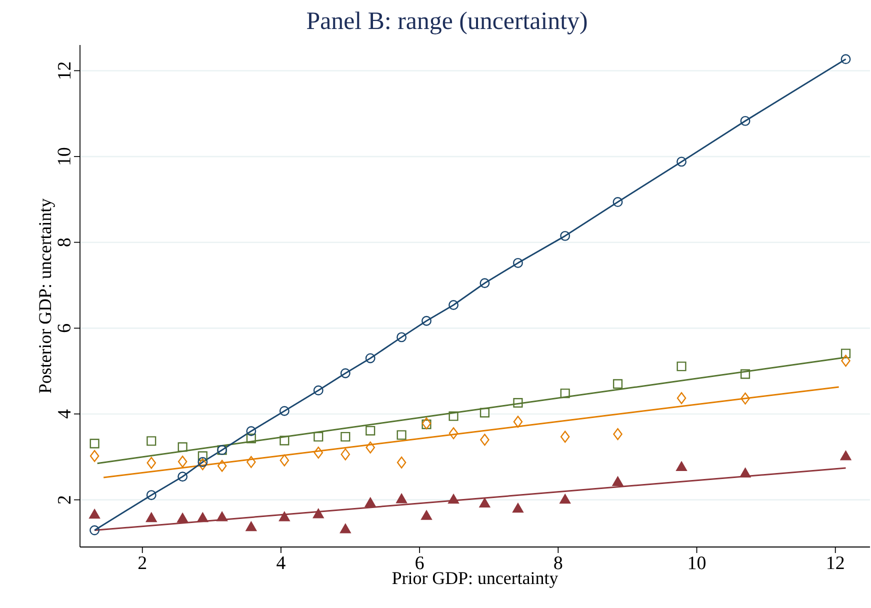  What do you see at coordinates (64, 242) in the screenshot?
I see `y-tick-label: 8` at bounding box center [64, 242].